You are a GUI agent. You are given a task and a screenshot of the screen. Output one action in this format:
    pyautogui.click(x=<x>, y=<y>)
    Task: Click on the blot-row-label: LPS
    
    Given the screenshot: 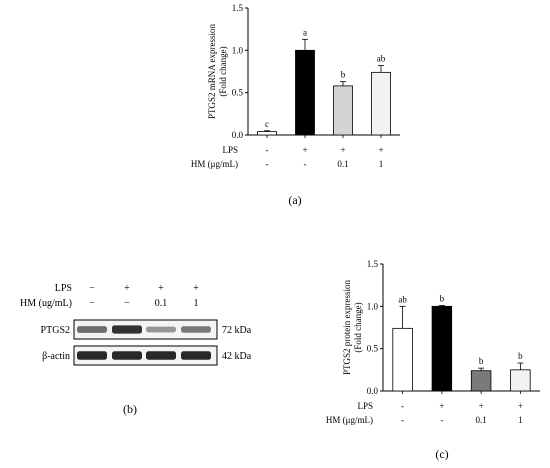 What is the action you would take?
    pyautogui.click(x=63, y=288)
    